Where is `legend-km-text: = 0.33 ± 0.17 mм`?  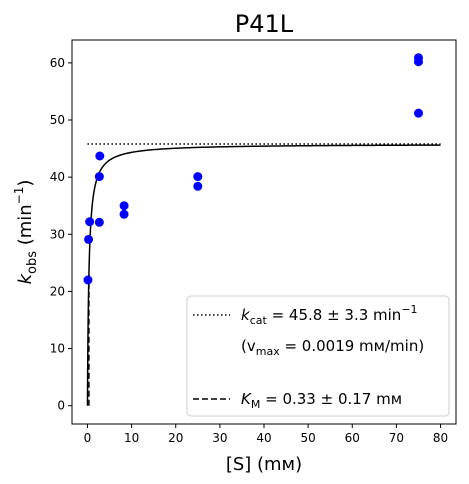 legend-km-text: = 0.33 ± 0.17 mм is located at coordinates (331, 399).